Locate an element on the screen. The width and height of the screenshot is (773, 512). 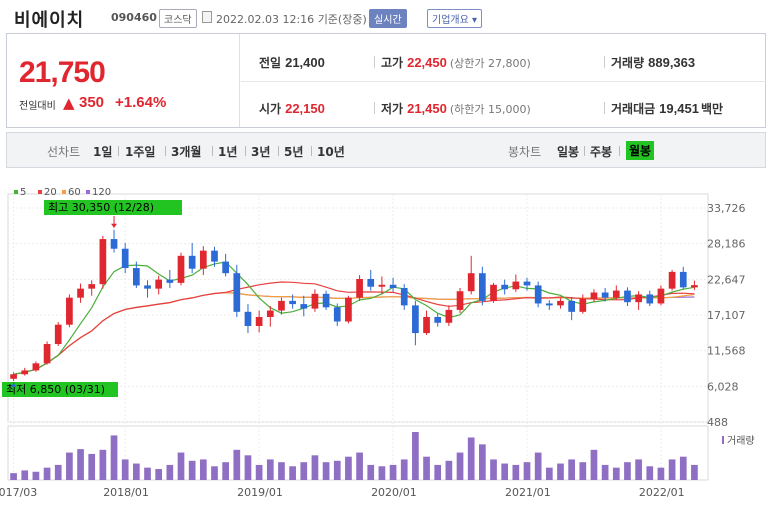
legend-swatch is located at coordinates (16, 192).